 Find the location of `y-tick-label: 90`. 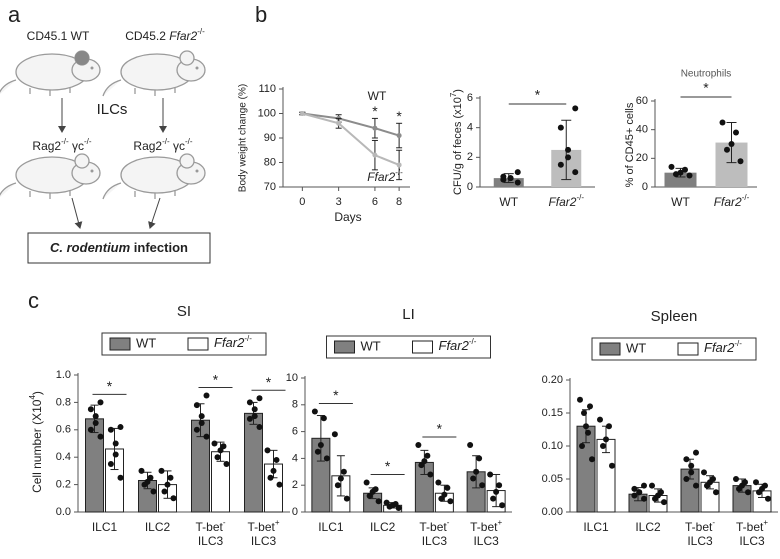

y-tick-label: 90 is located at coordinates (270, 138).